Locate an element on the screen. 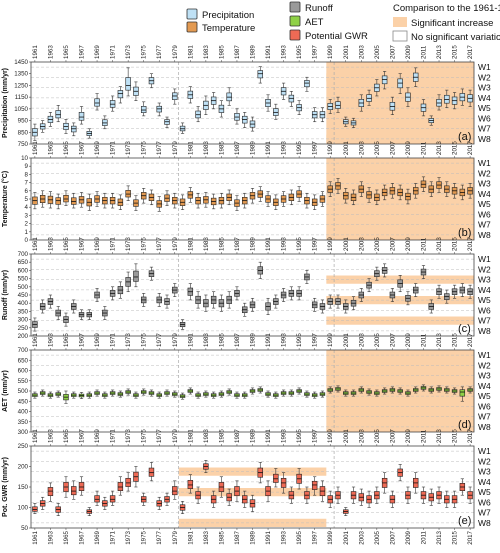 This screenshot has width=500, height=553. legend-label: Runoff is located at coordinates (319, 8).